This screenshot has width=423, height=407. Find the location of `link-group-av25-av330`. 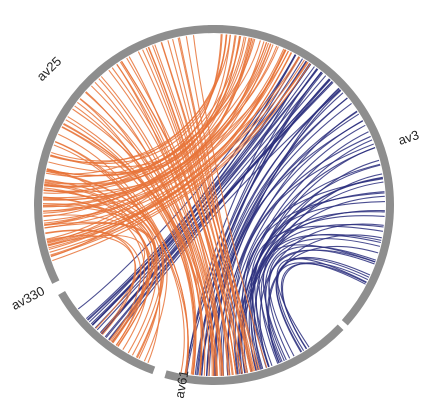

link-group-av25-av330 is located at coordinates (105, 265).